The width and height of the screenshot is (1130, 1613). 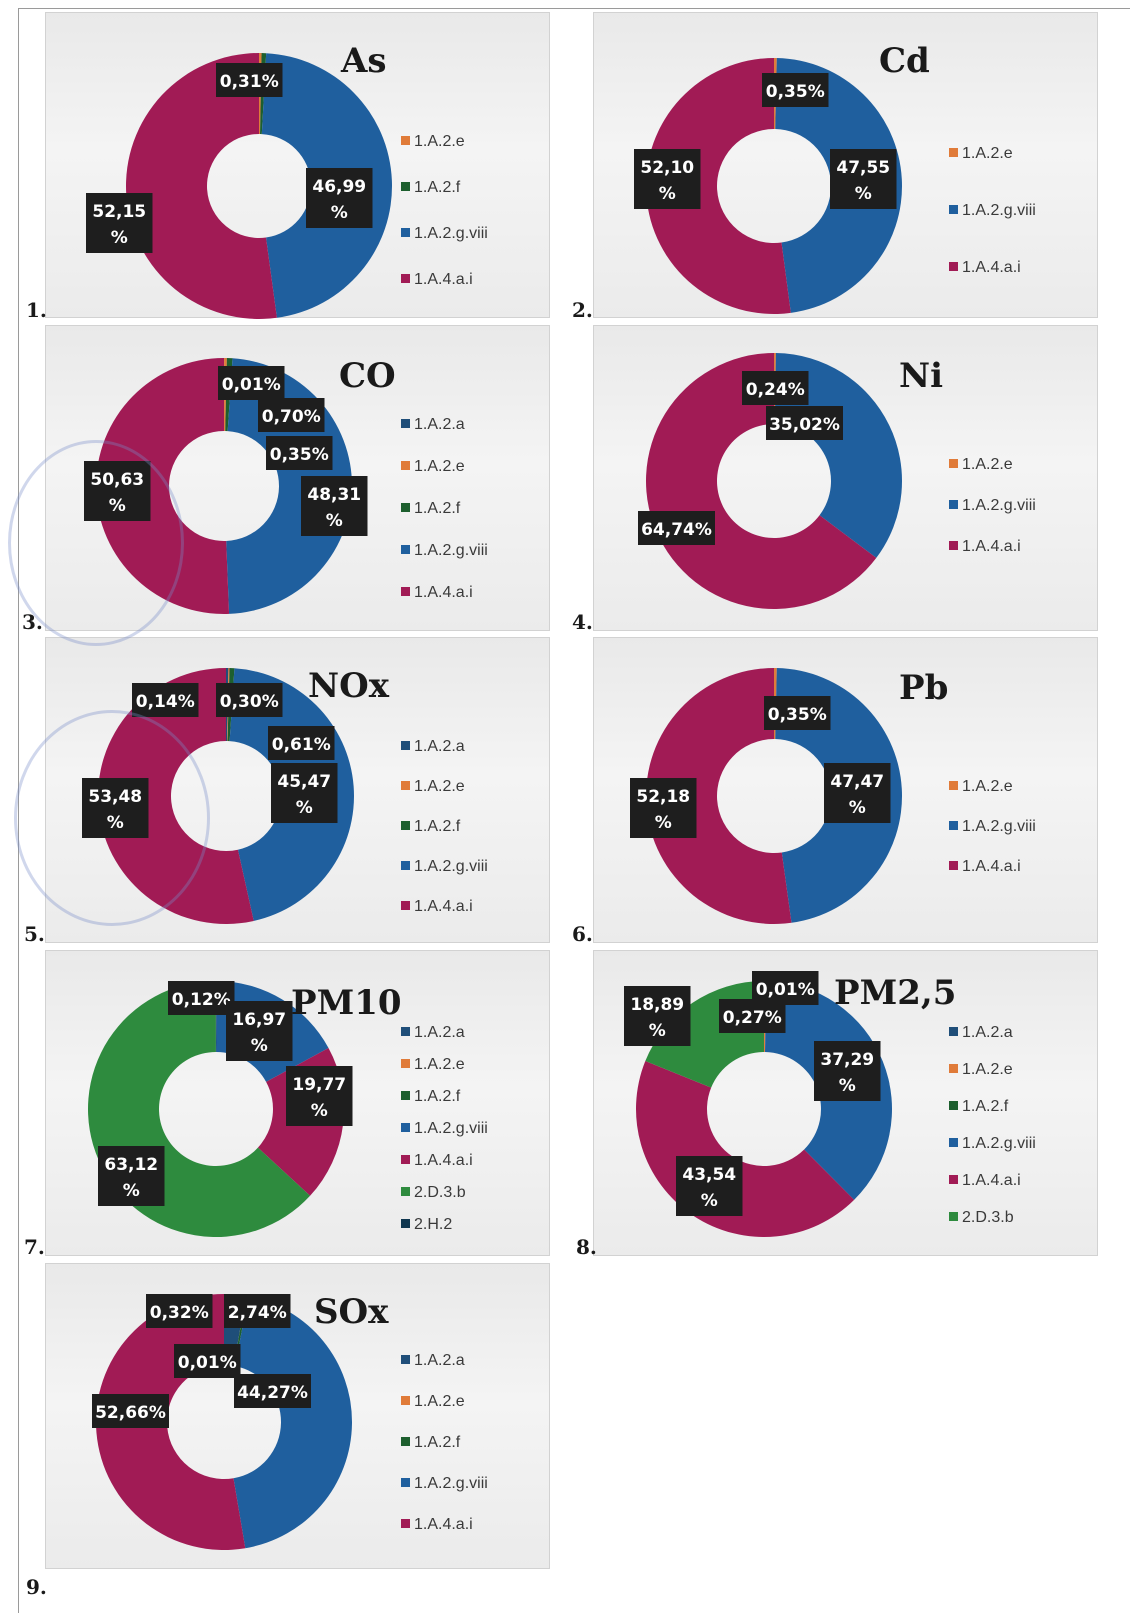 What do you see at coordinates (924, 688) in the screenshot?
I see `chart-title: Pb` at bounding box center [924, 688].